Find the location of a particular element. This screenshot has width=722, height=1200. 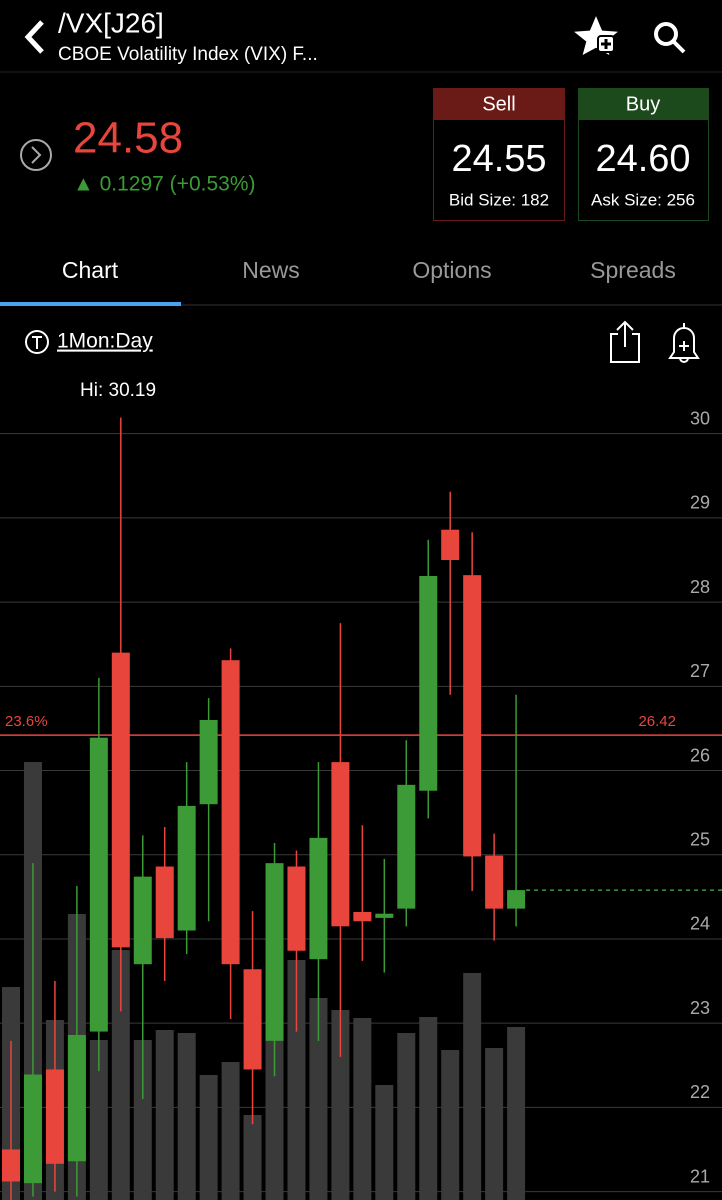

alert-button is located at coordinates (684, 343).